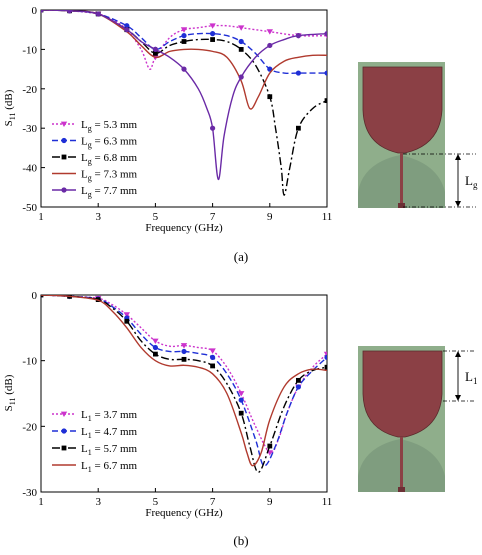 This screenshot has height=555, width=482. Describe the element at coordinates (184, 513) in the screenshot. I see `chart-b-xlabel: Frequency (GHz)` at that location.